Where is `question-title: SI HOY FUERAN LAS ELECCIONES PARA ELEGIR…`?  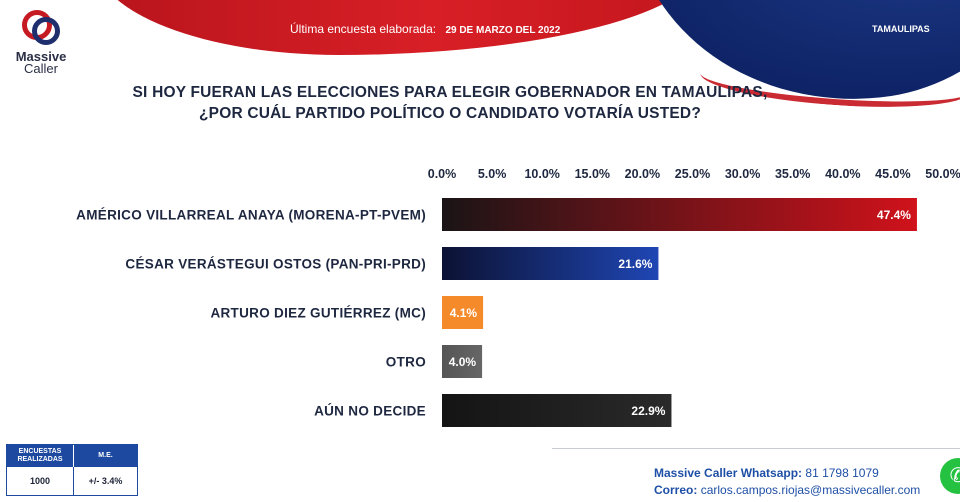 question-title: SI HOY FUERAN LAS ELECCIONES PARA ELEGIR… is located at coordinates (450, 103).